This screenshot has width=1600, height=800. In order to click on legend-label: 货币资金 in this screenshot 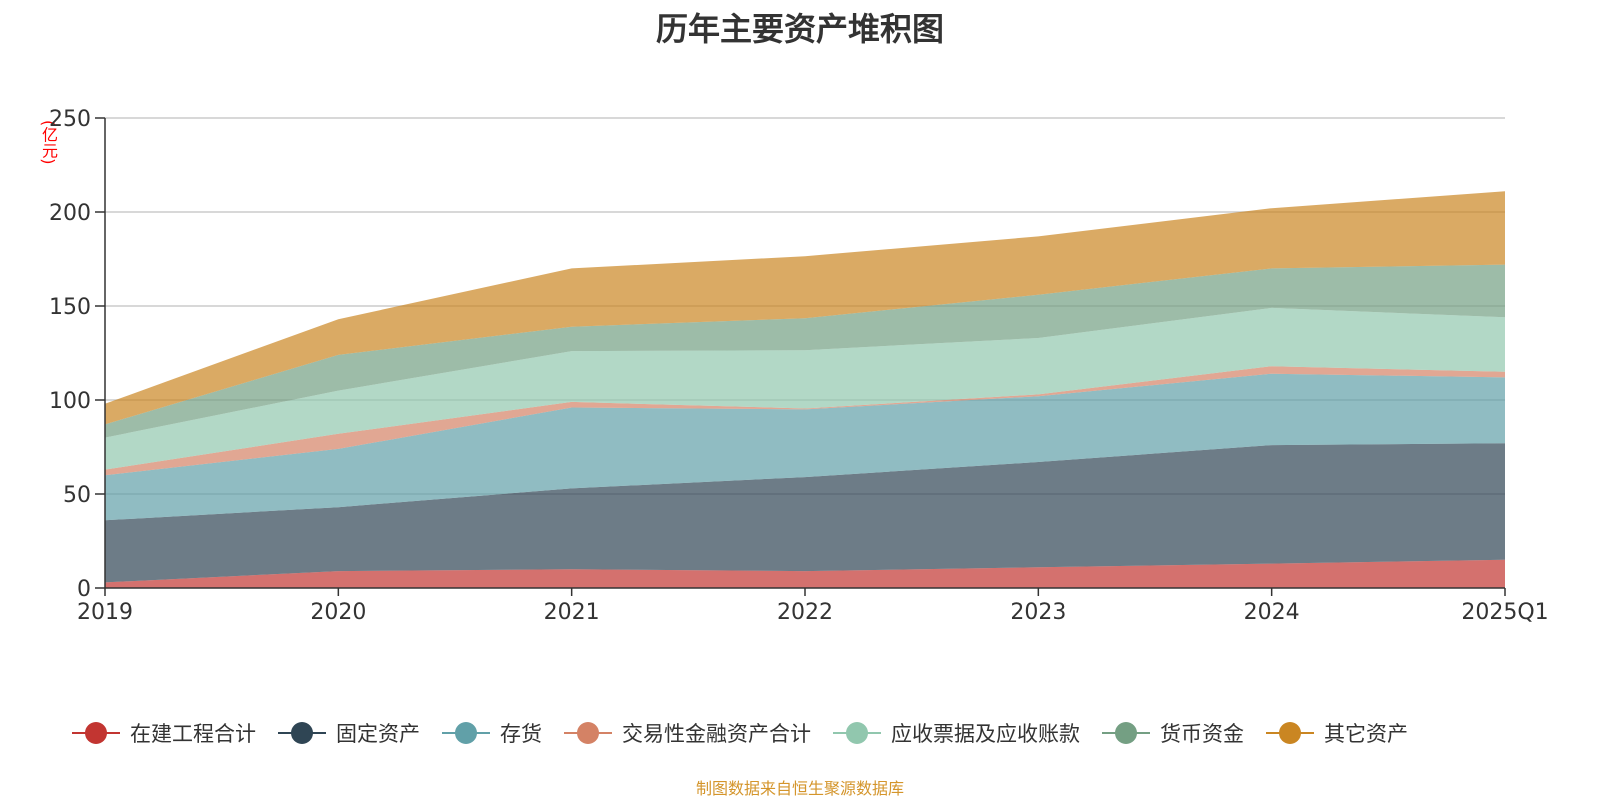, I will do `click(1202, 734)`.